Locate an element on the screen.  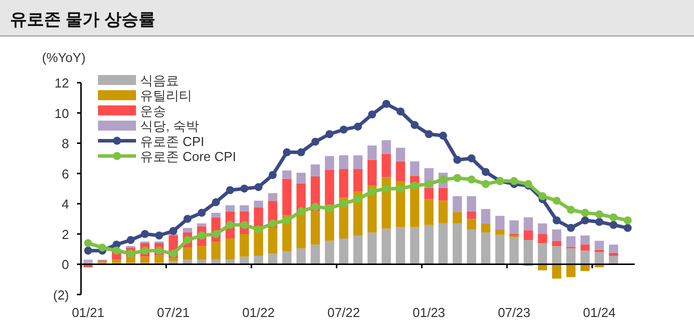
y-tick-label: 8 is located at coordinates (65, 144).